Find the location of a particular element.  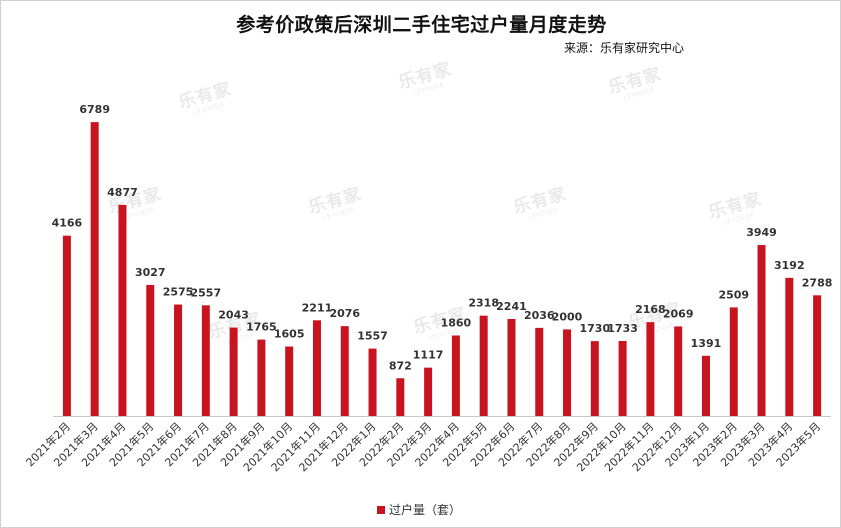

source-note: 来源：乐有家研究中心 is located at coordinates (624, 48).